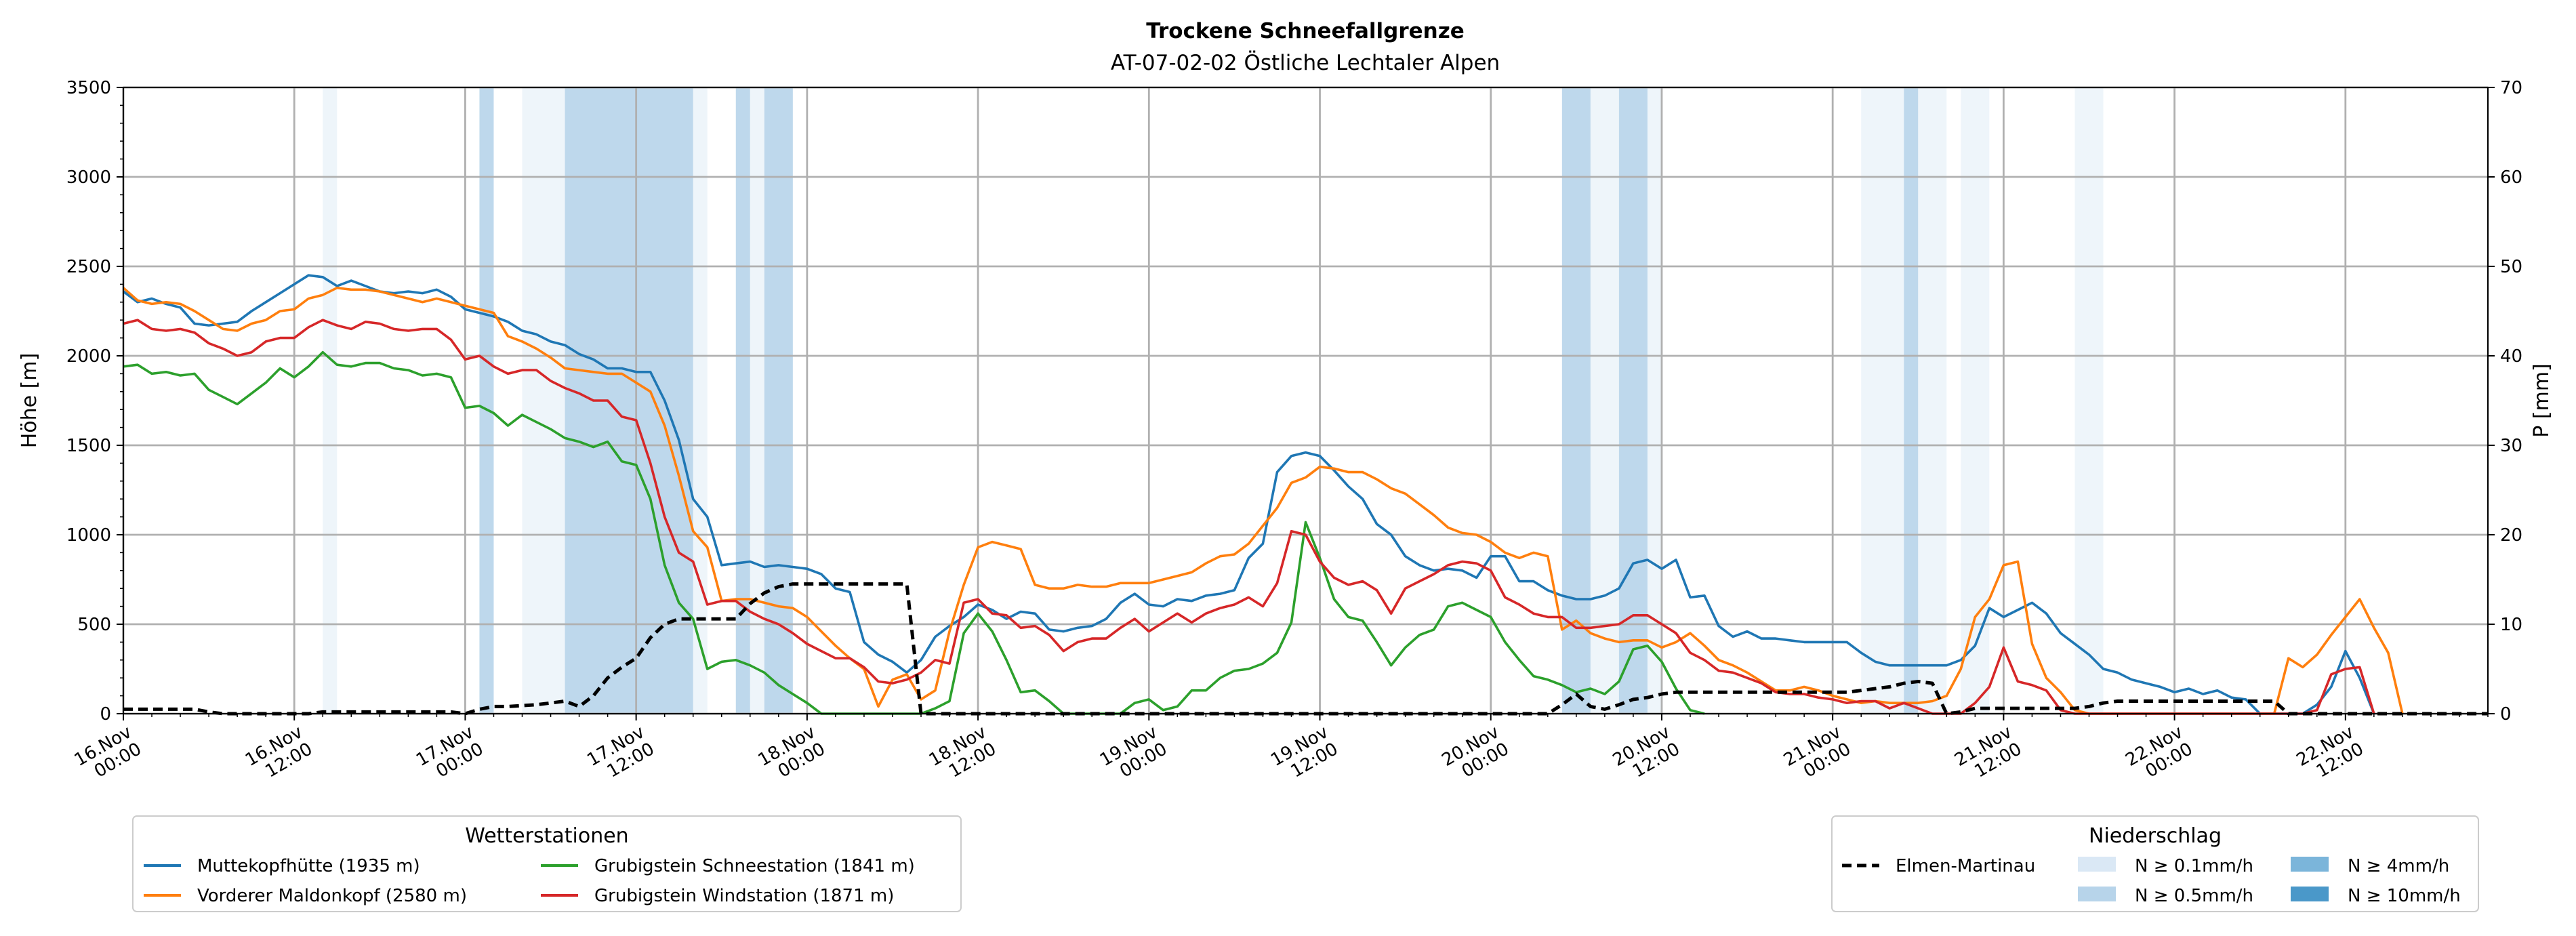  I want to click on chart-title: Trockene Schneefallgrenze, so click(1305, 31).